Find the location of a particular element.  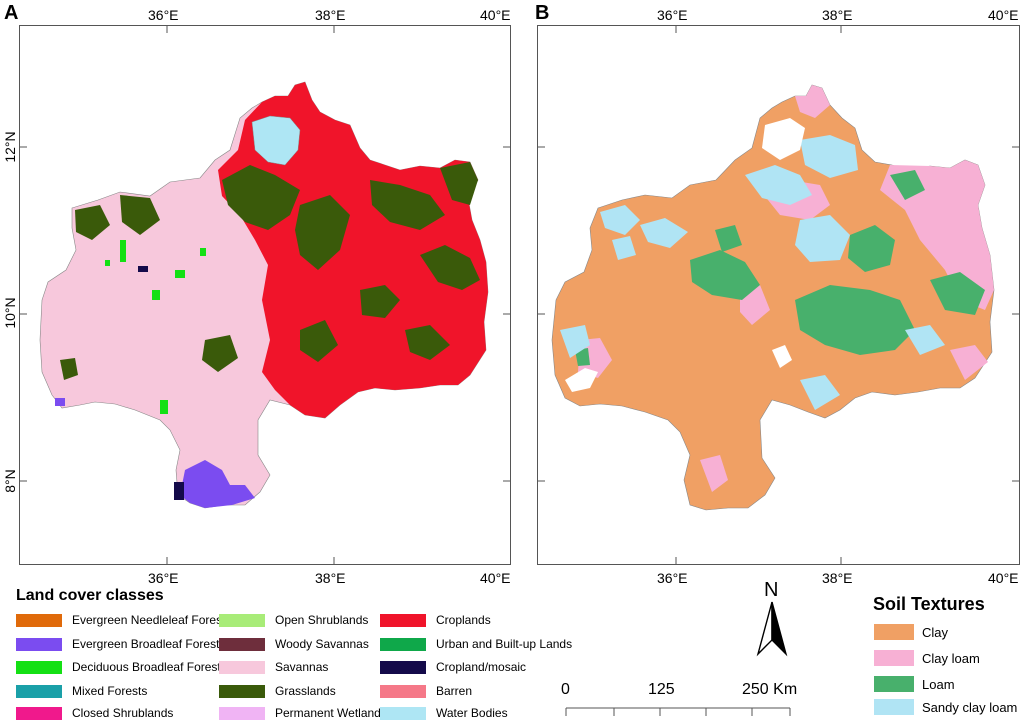

legend-label: Urban and Built-up Lands is located at coordinates (504, 644).